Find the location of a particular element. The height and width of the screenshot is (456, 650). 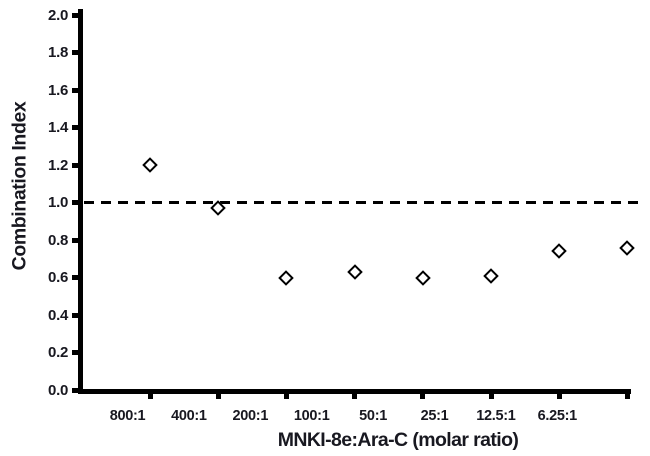

x-axis-title: MNKI-8e:Ara-C (molar ratio) is located at coordinates (398, 440).